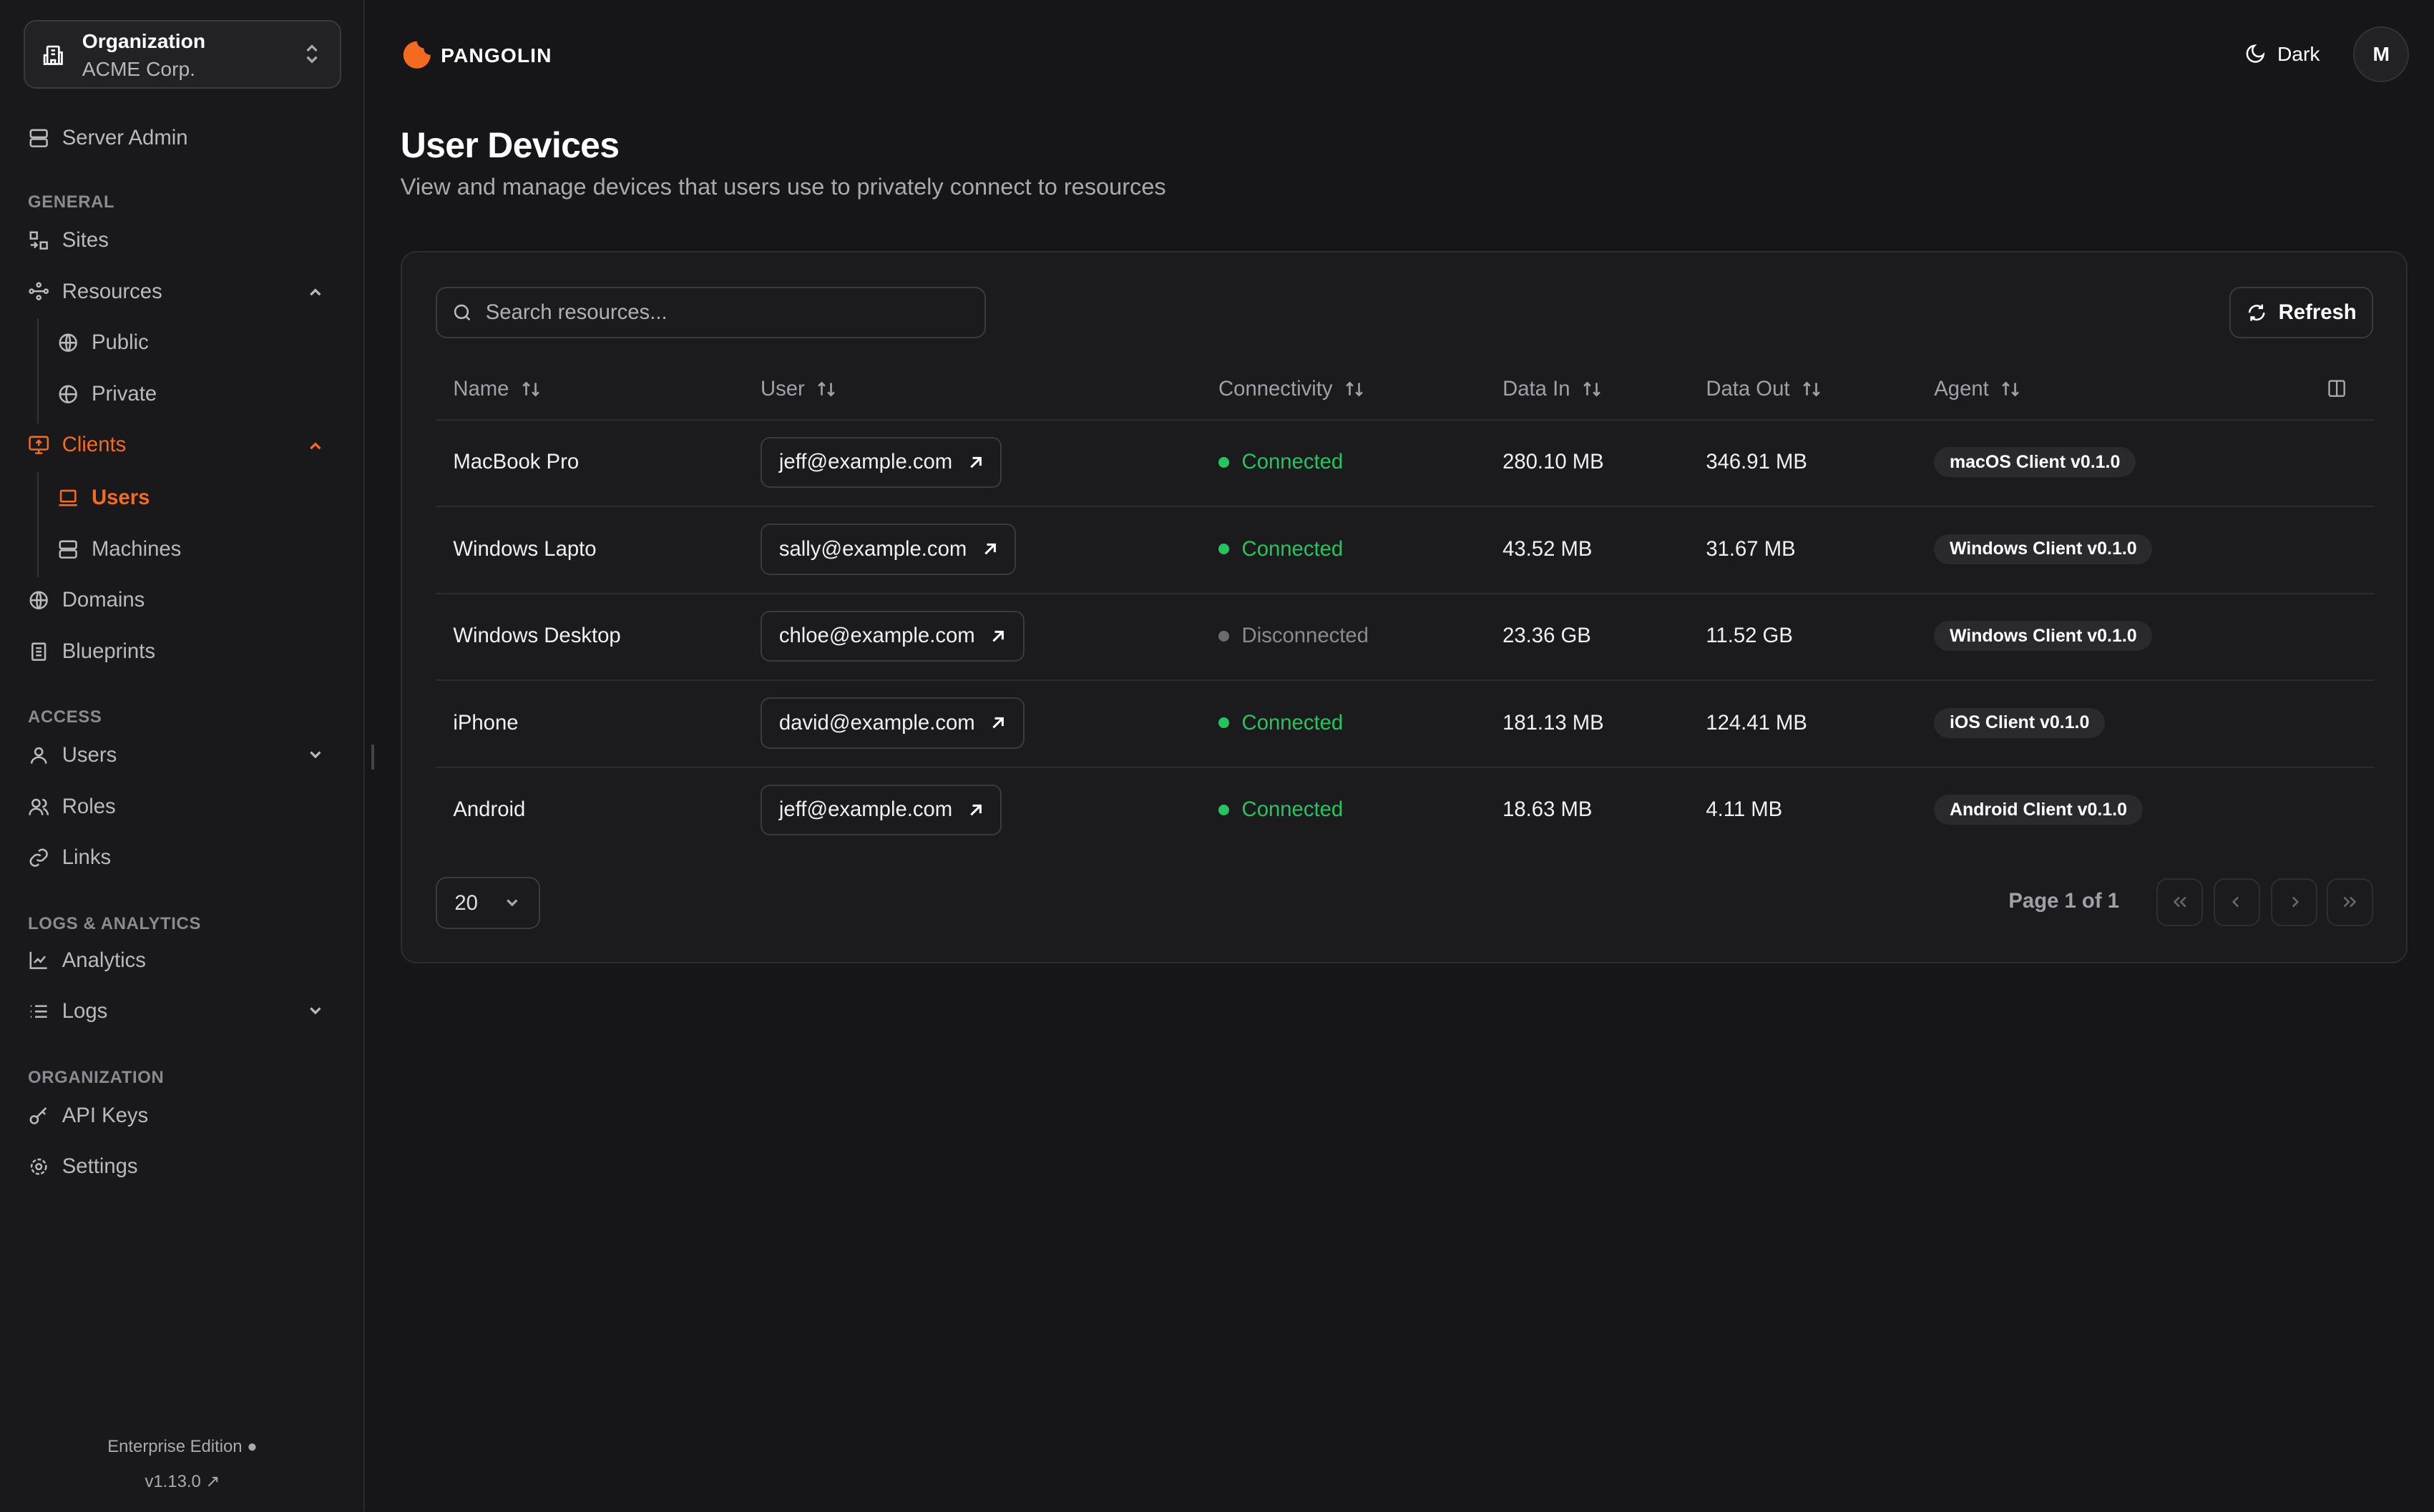 Image resolution: width=2434 pixels, height=1512 pixels. I want to click on label: Settings, so click(100, 1166).